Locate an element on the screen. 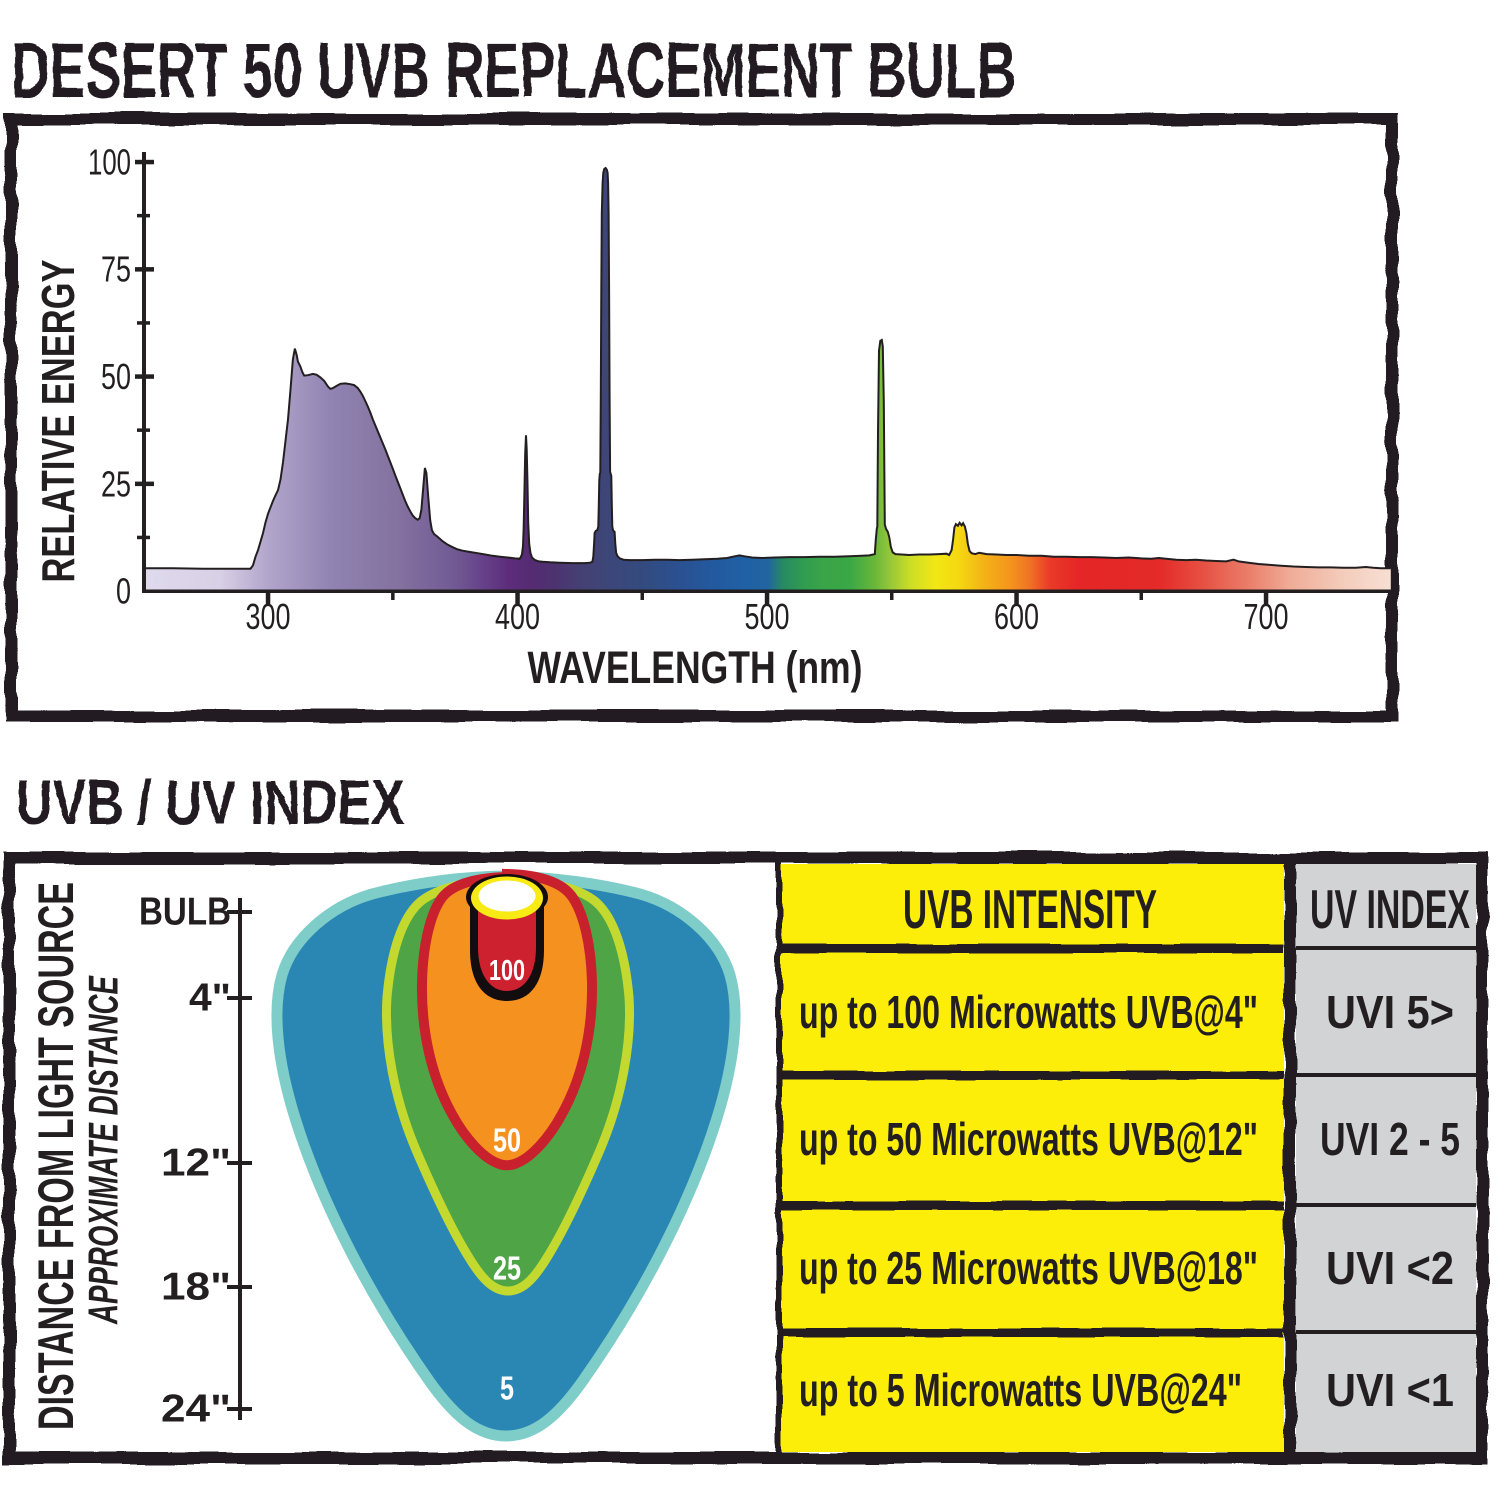 This screenshot has width=1500, height=1500. svg-text: 500 is located at coordinates (767, 616).